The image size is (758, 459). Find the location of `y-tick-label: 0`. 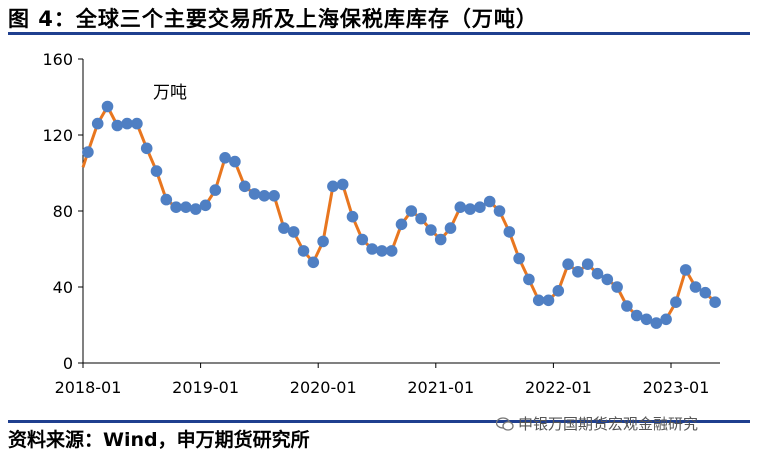

y-tick-label: 0 is located at coordinates (68, 363).